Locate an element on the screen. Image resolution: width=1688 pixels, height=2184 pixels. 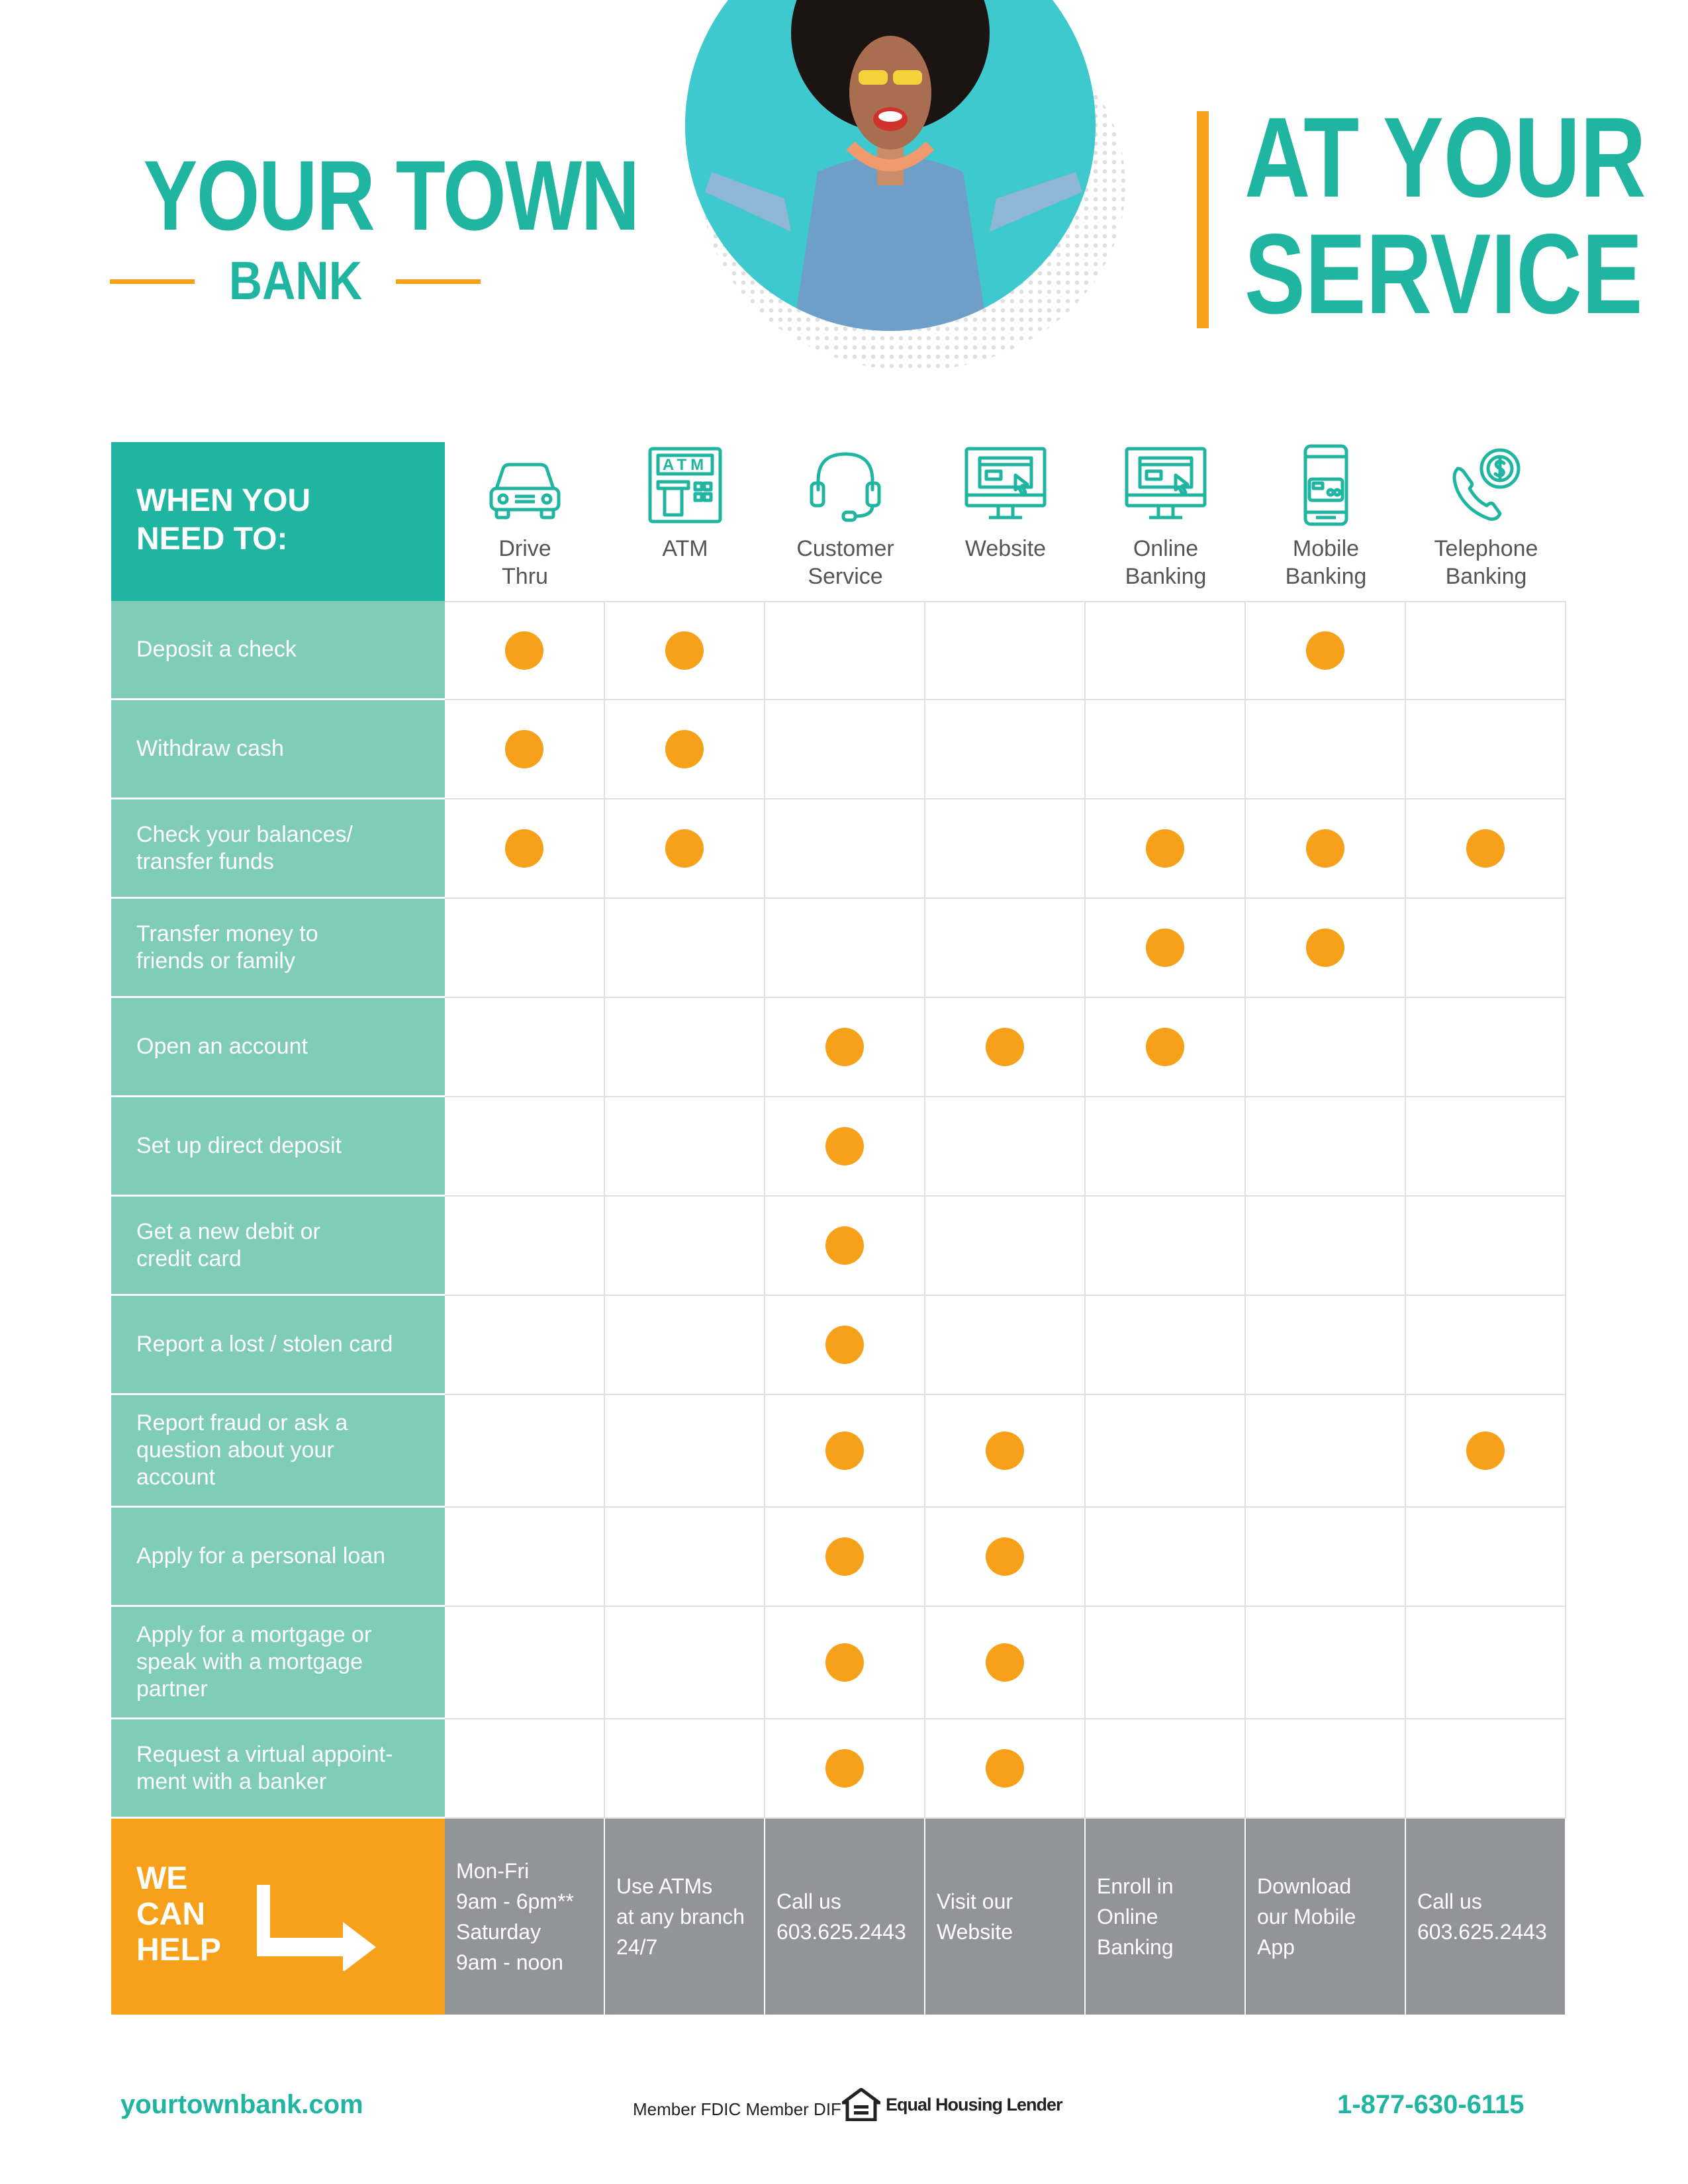
row-label-text: Open an account is located at coordinates (222, 1046).